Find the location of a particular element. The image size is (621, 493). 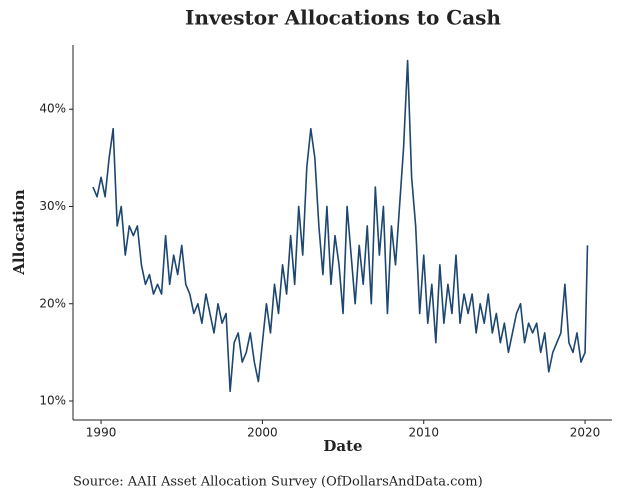

x-tick-label: 2010 is located at coordinates (423, 433).